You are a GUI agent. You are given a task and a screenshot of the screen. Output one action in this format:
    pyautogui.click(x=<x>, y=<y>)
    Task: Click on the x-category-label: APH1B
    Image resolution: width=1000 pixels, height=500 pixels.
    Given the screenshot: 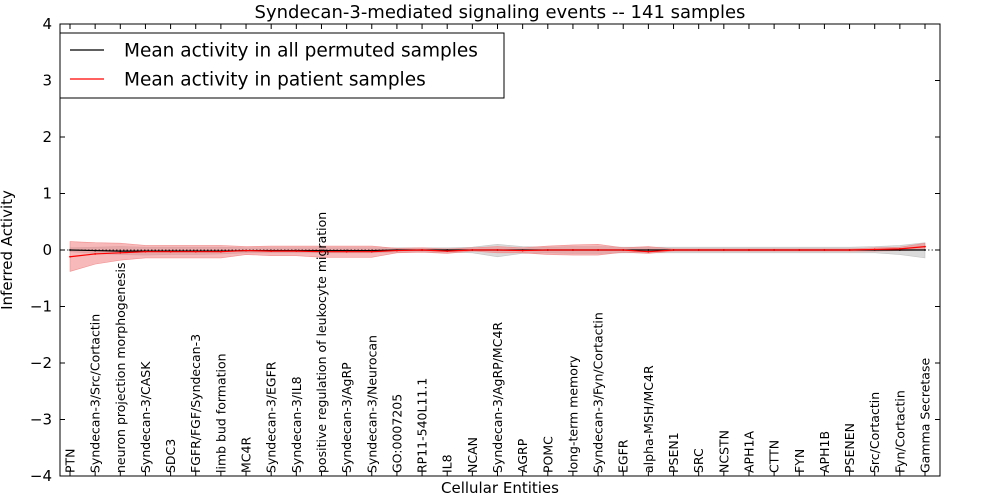 What is the action you would take?
    pyautogui.click(x=824, y=452)
    